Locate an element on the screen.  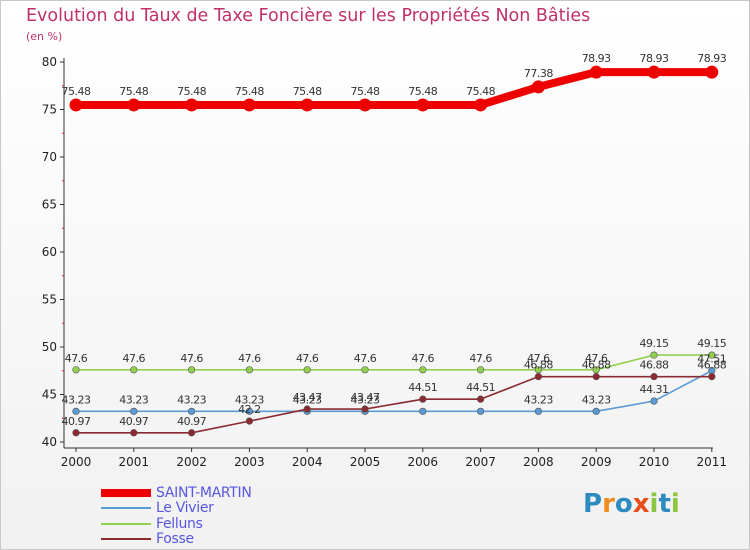
y-tick-label: 65 is located at coordinates (49, 205).